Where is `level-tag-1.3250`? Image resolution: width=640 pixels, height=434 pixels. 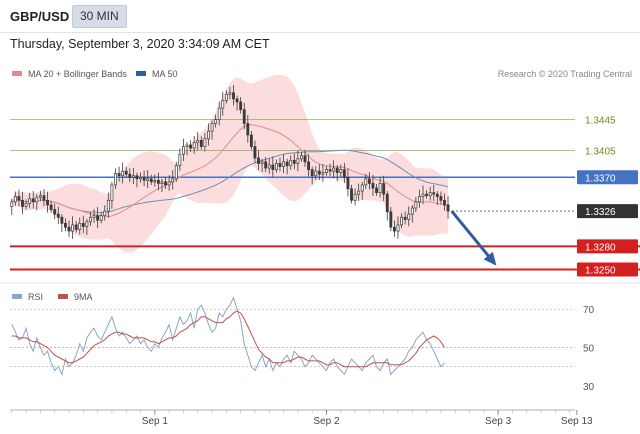
level-tag-1.3250 is located at coordinates (607, 269).